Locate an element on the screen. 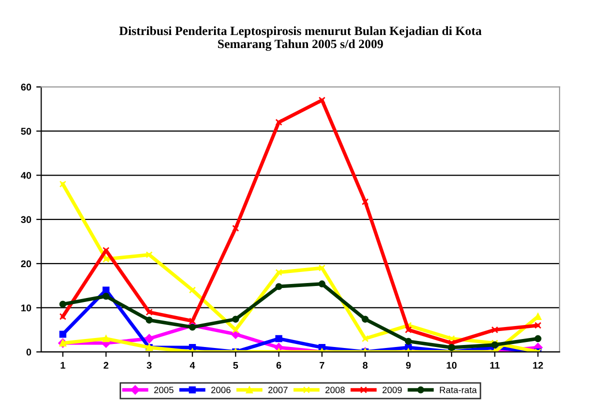  legend-label: 2008 is located at coordinates (335, 390).